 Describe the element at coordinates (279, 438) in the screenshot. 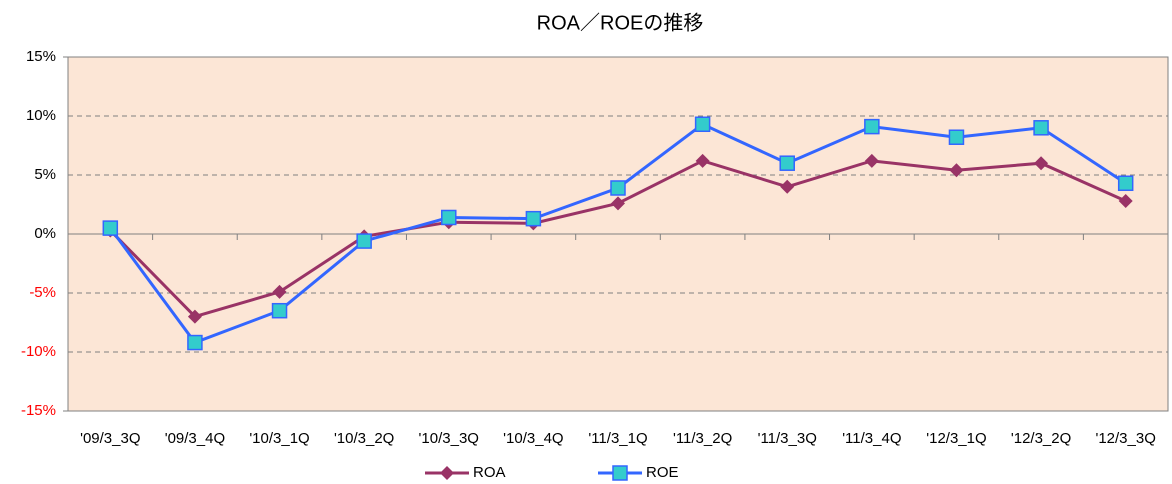

I see `x-tick-label: '10/3_1Q` at that location.